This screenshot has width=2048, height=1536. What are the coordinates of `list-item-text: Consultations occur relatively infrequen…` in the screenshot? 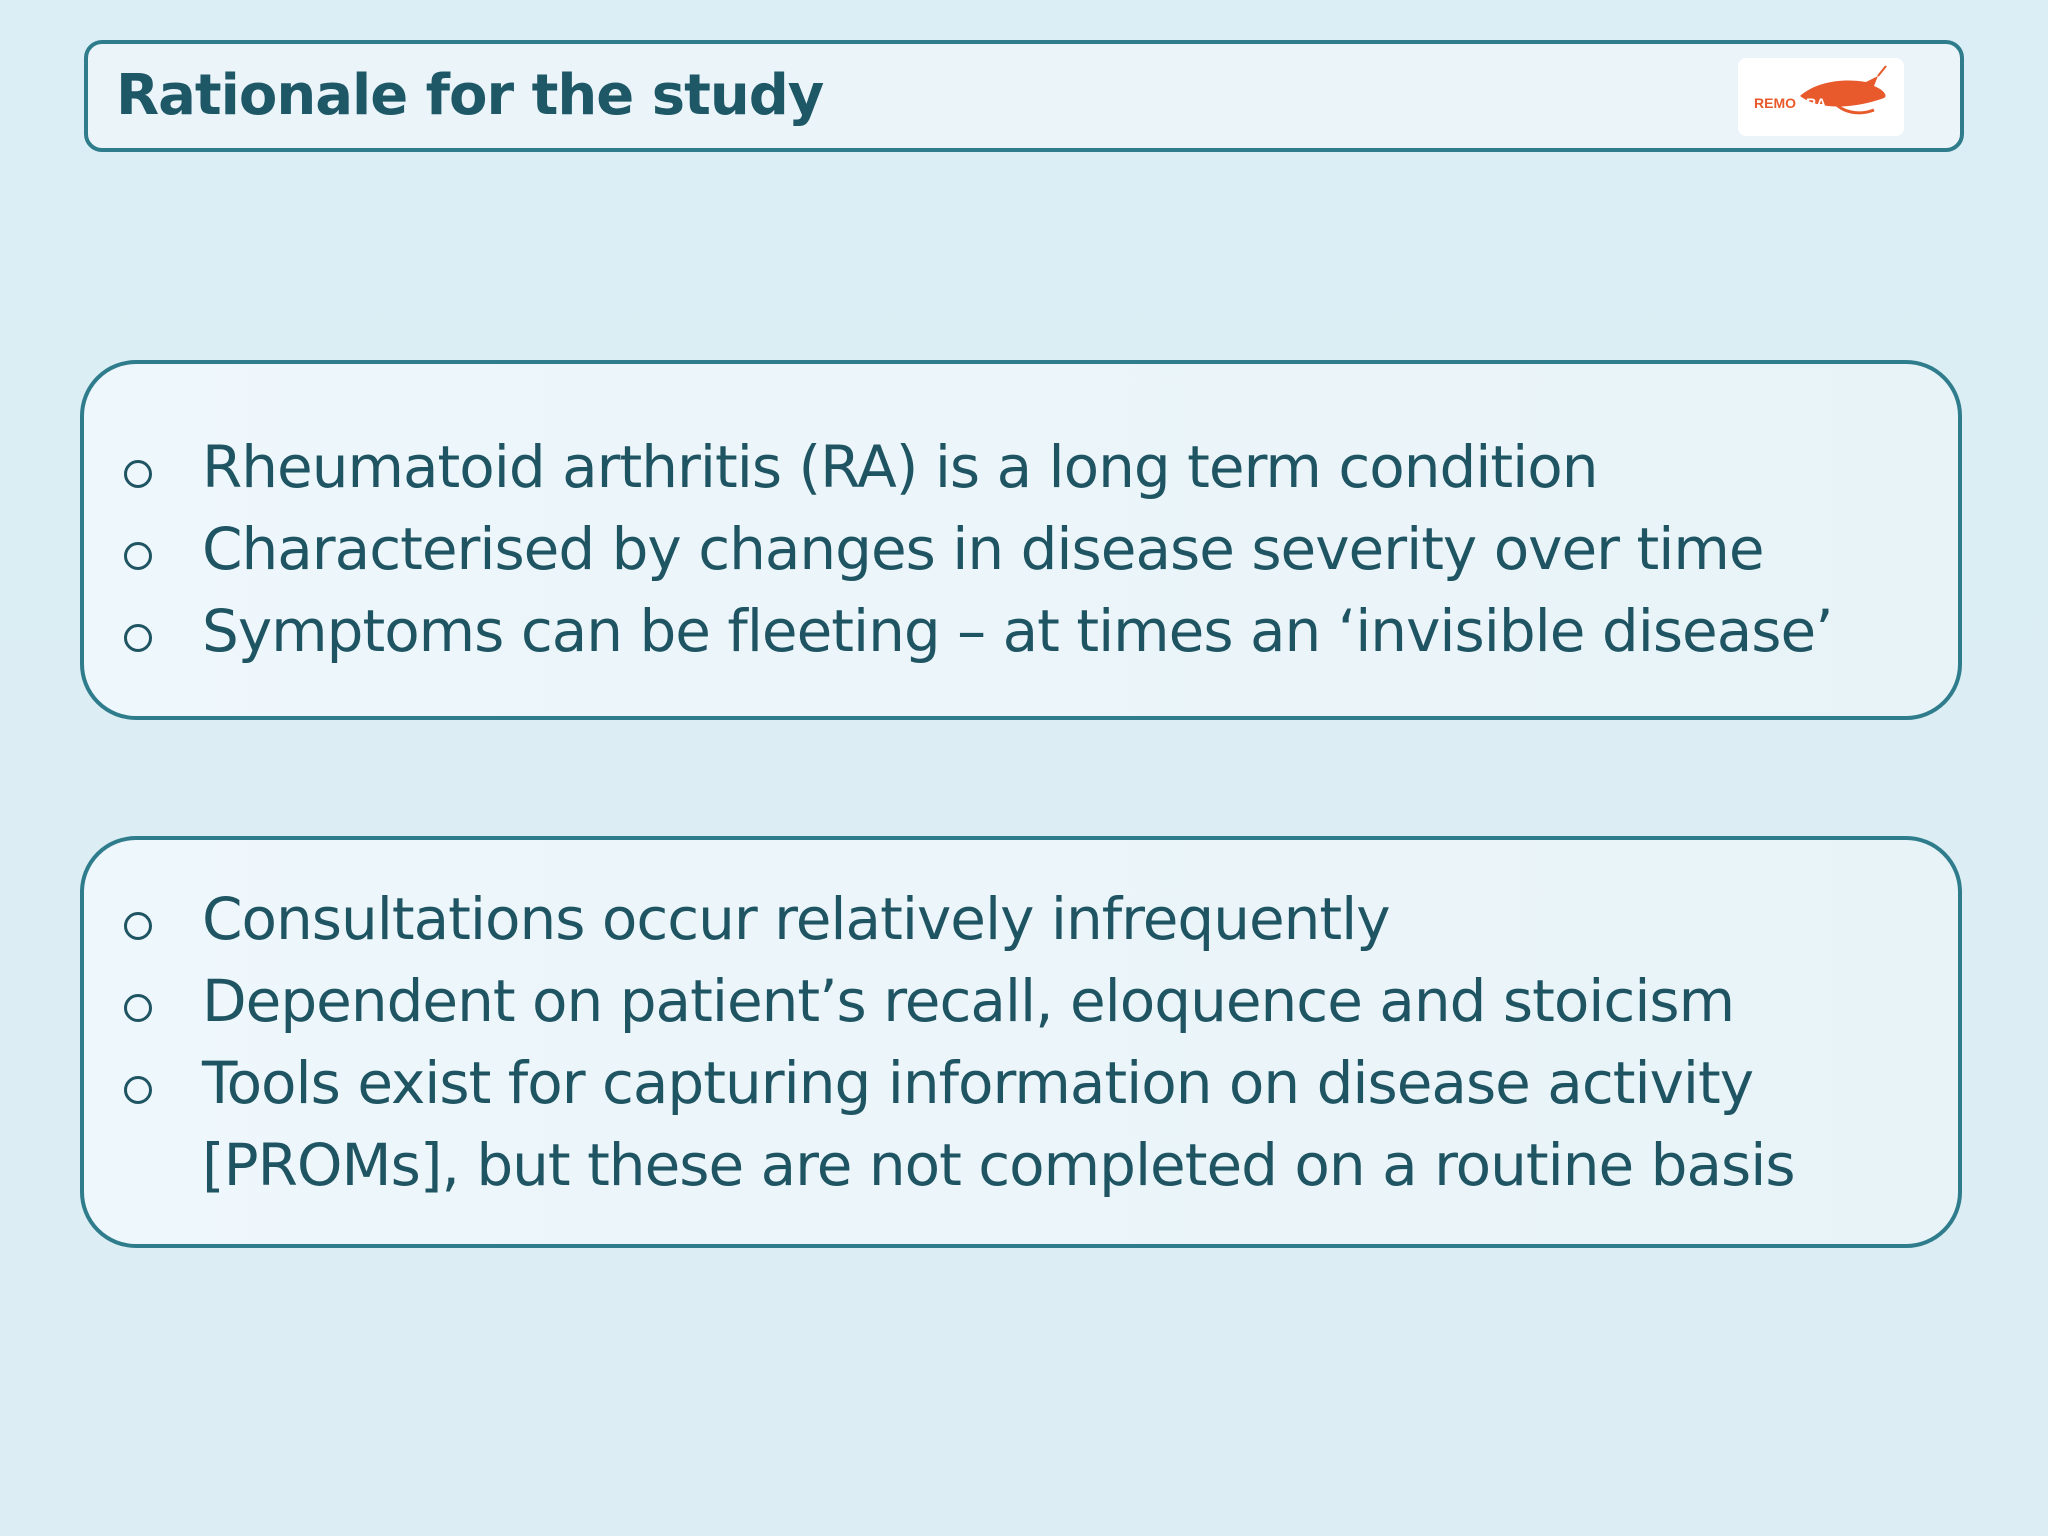 It's located at (796, 919).